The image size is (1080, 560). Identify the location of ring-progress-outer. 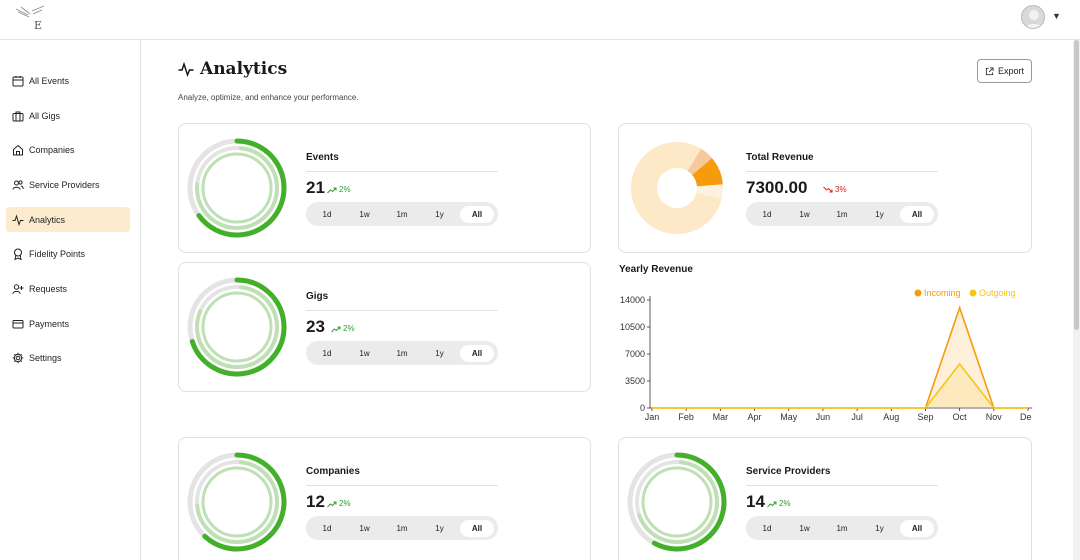
(244, 502).